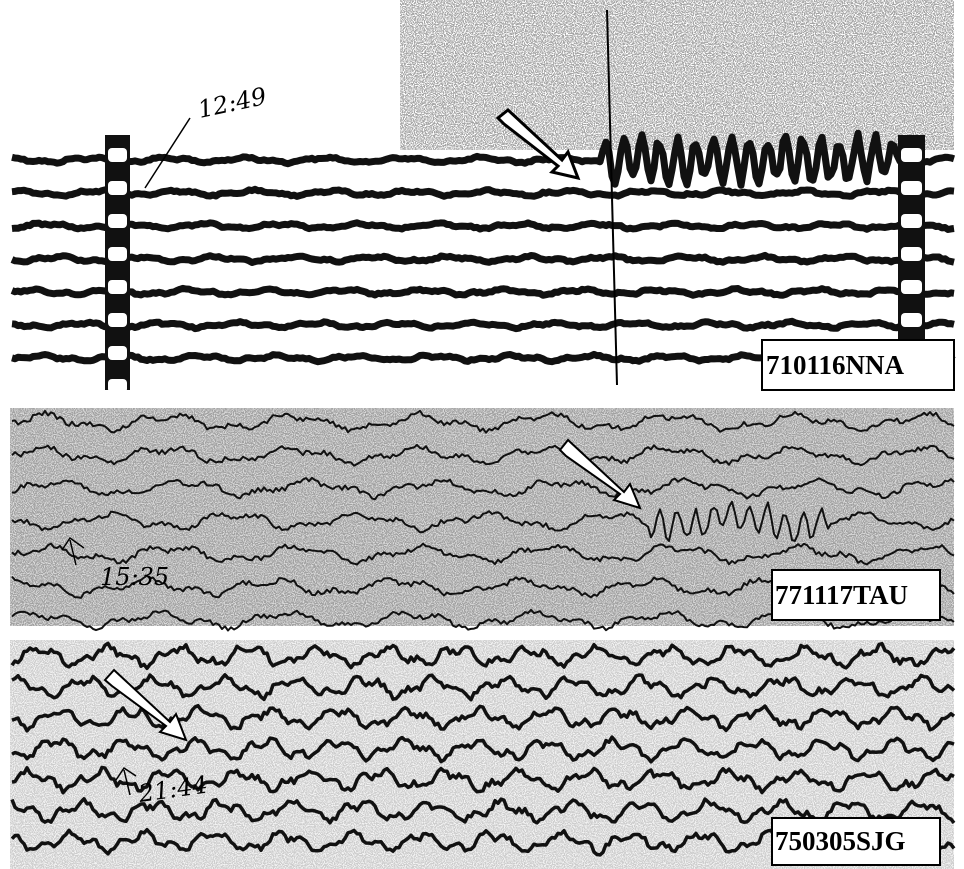  What do you see at coordinates (134, 577) in the screenshot?
I see `time-note: 15:35` at bounding box center [134, 577].